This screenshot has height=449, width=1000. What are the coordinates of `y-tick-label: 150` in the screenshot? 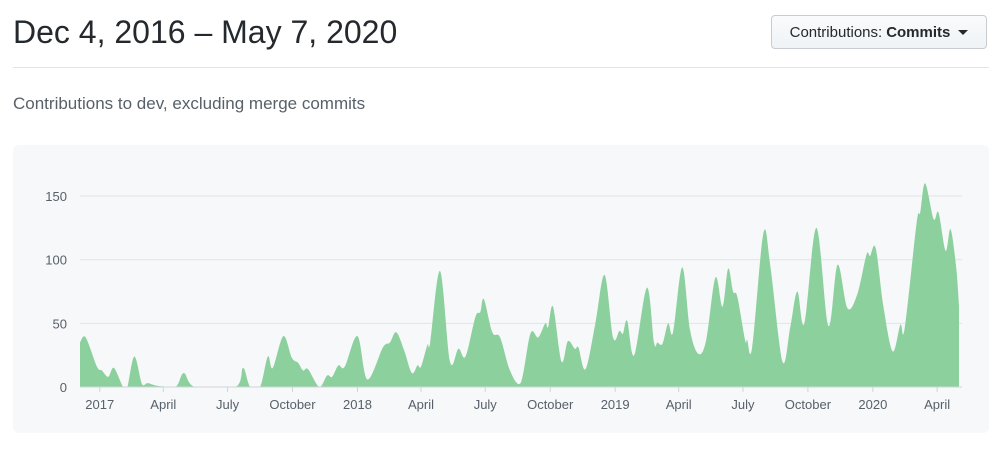 It's located at (56, 196).